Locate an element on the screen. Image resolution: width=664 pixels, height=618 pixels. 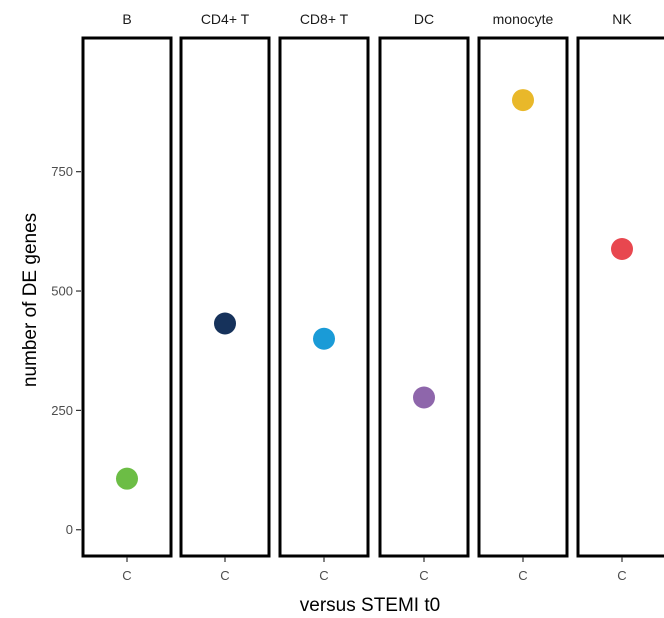
facet-panel-b: BC is located at coordinates (127, 297).